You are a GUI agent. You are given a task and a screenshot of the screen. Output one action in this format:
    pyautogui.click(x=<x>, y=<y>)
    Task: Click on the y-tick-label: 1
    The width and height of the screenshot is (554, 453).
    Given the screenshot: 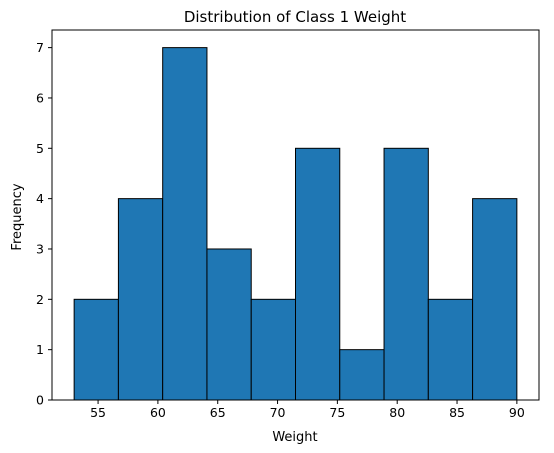 What is the action you would take?
    pyautogui.click(x=40, y=349)
    